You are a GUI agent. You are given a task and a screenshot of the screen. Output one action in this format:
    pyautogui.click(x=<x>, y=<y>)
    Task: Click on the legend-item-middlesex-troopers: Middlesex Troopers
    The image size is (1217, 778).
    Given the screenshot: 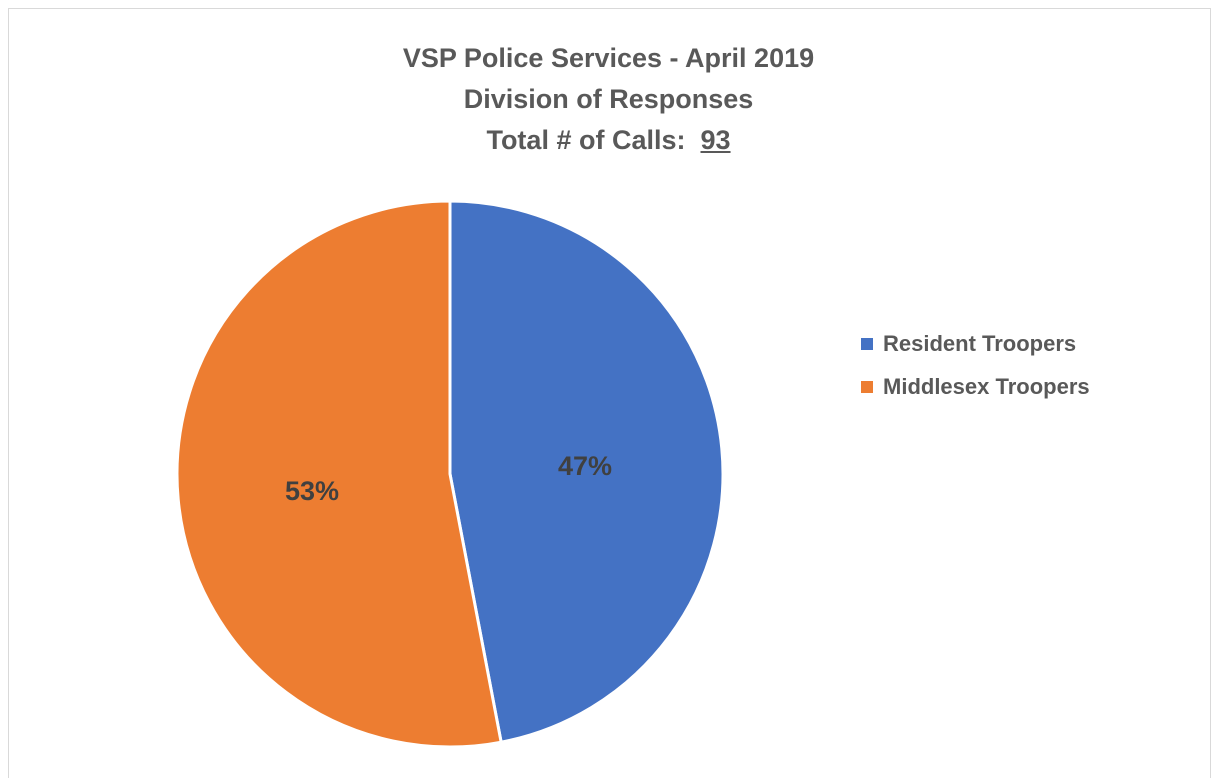 What is the action you would take?
    pyautogui.click(x=975, y=387)
    